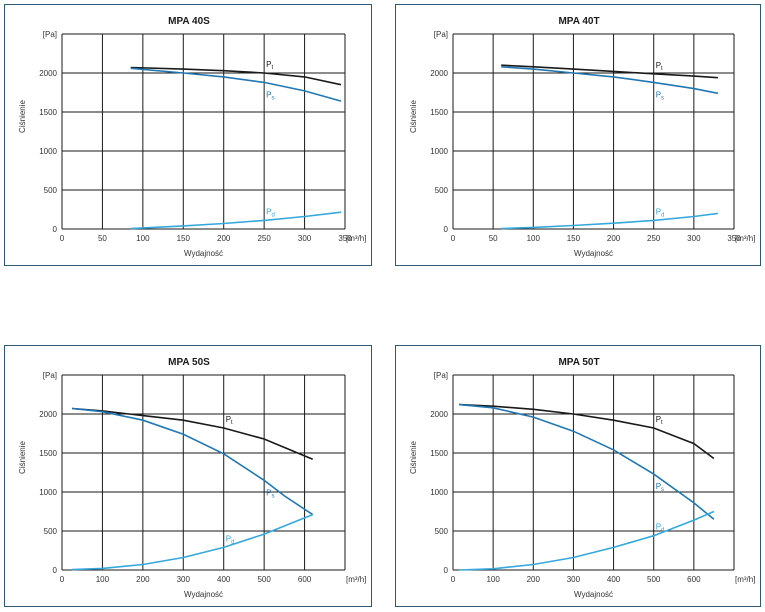  I want to click on chart-title: MPA 40T, so click(578, 21).